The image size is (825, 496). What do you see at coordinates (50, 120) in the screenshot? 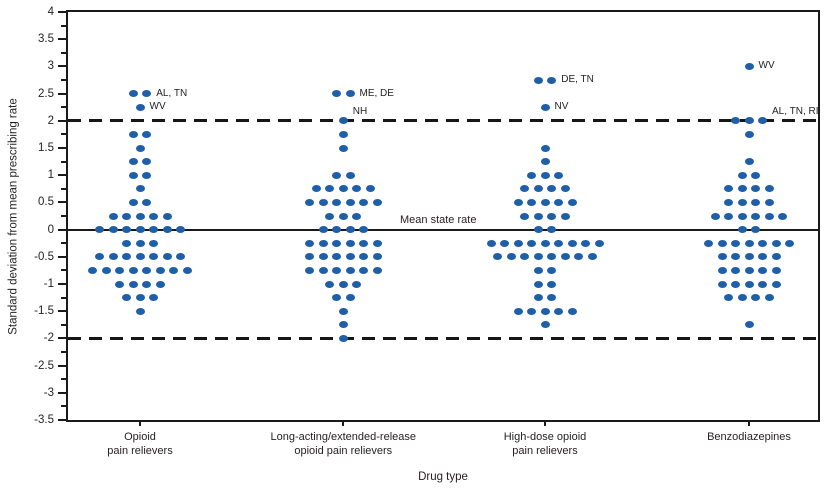
I see `y-tick-label: 2` at bounding box center [50, 120].